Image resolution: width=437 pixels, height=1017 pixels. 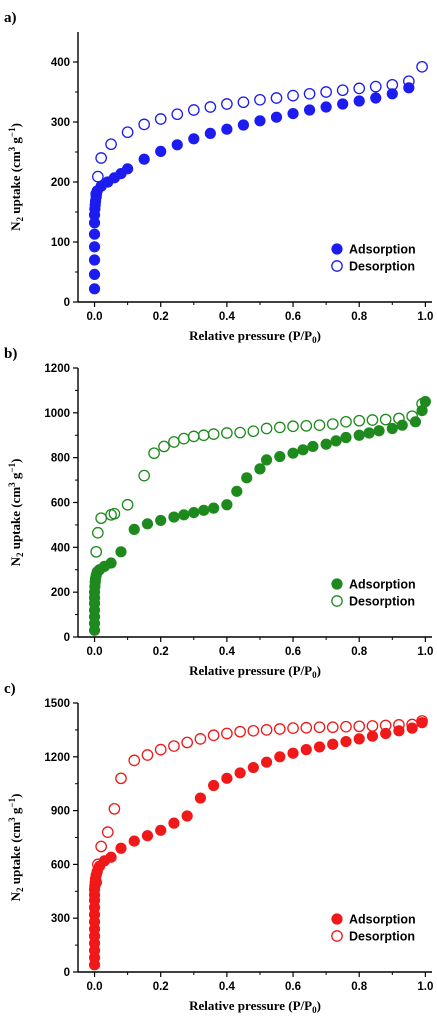 I want to click on x-tick-label: 0.4, so click(x=227, y=652).